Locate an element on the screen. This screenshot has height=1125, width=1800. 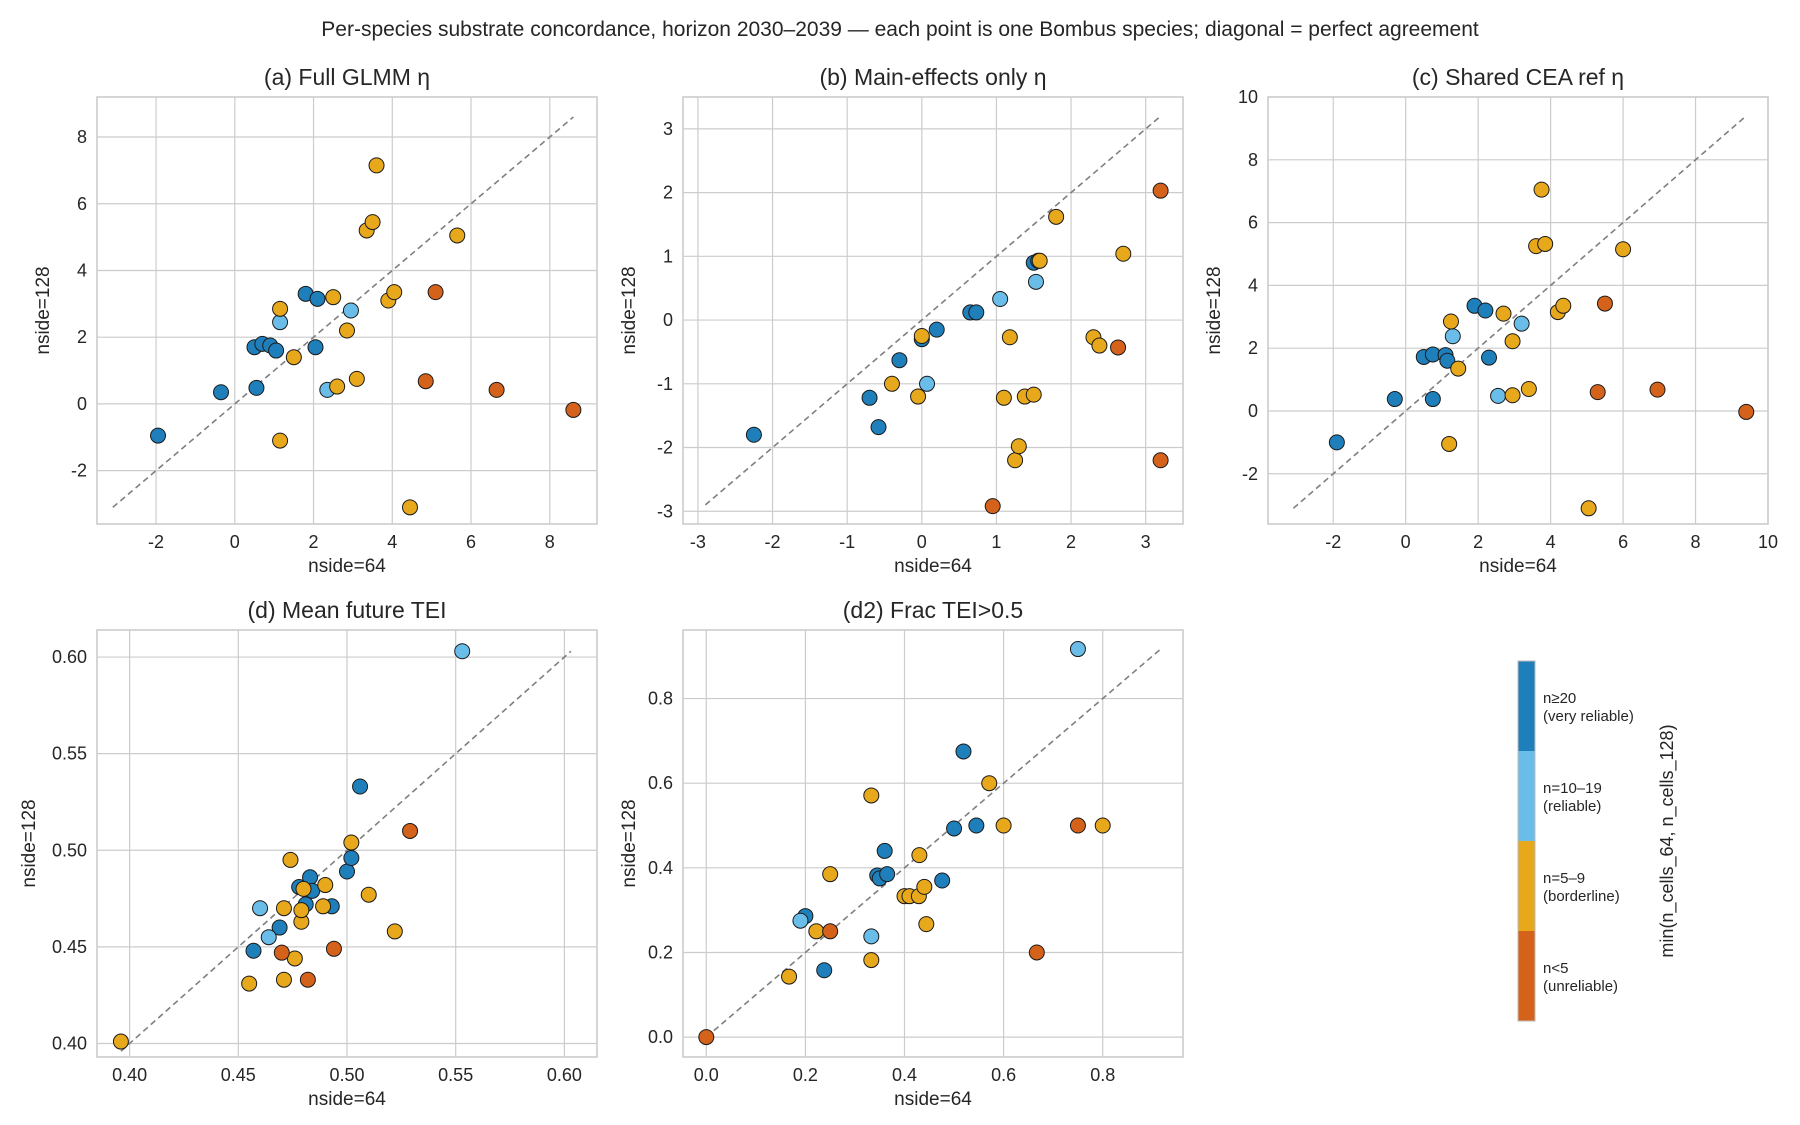
y-tick-label: -2 is located at coordinates (665, 448).